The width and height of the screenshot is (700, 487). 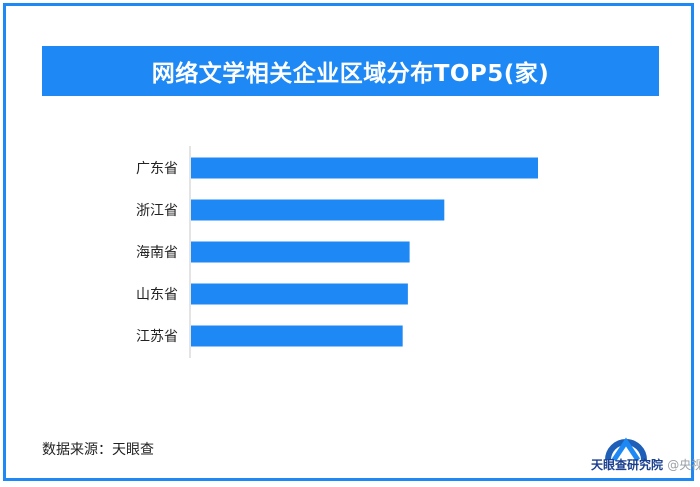 I want to click on category-label-2: 海南省, so click(x=157, y=253).